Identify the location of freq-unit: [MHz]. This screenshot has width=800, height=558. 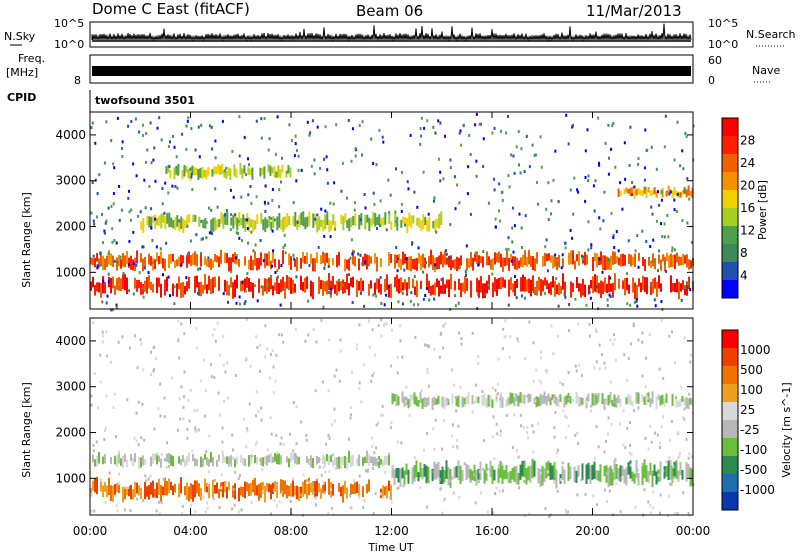
(22, 72).